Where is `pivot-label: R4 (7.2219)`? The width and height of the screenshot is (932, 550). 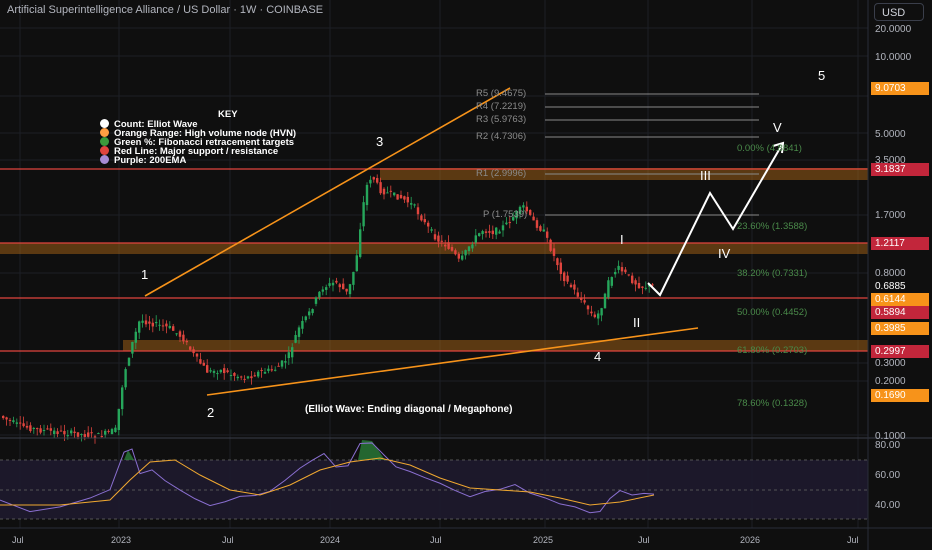
pivot-label: R4 (7.2219) is located at coordinates (501, 106).